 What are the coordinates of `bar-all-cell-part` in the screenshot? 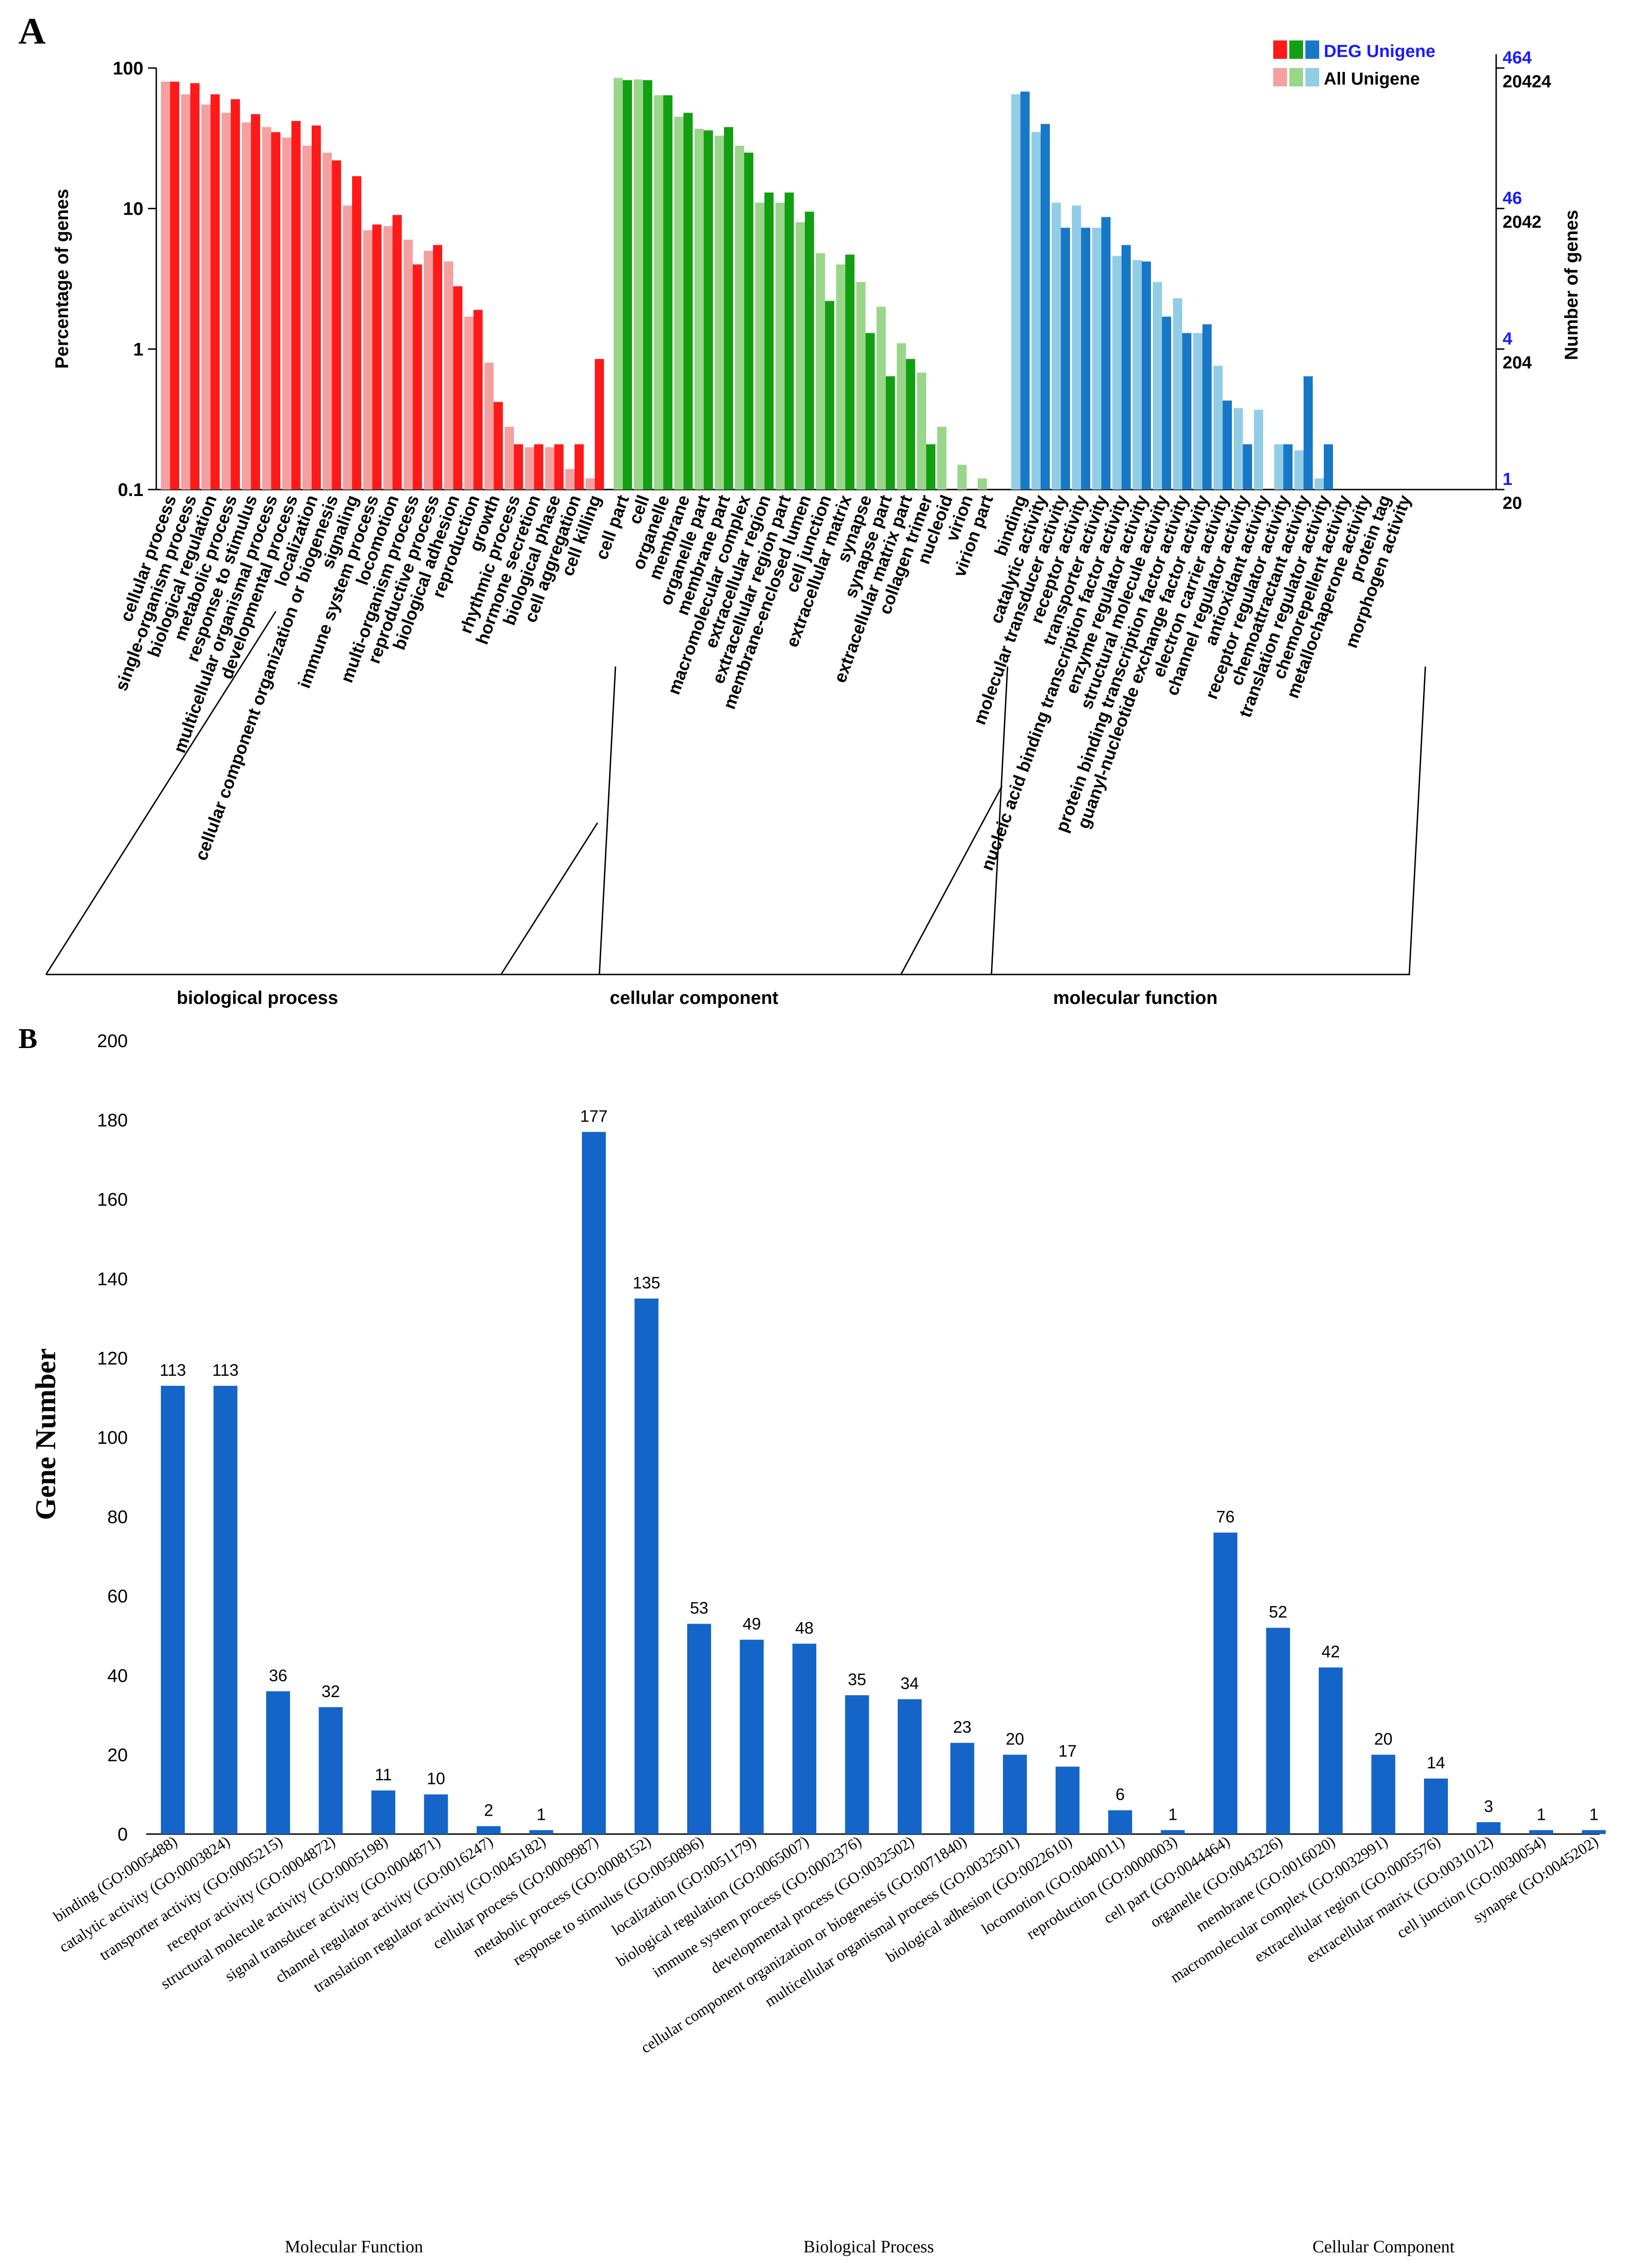 It's located at (618, 284).